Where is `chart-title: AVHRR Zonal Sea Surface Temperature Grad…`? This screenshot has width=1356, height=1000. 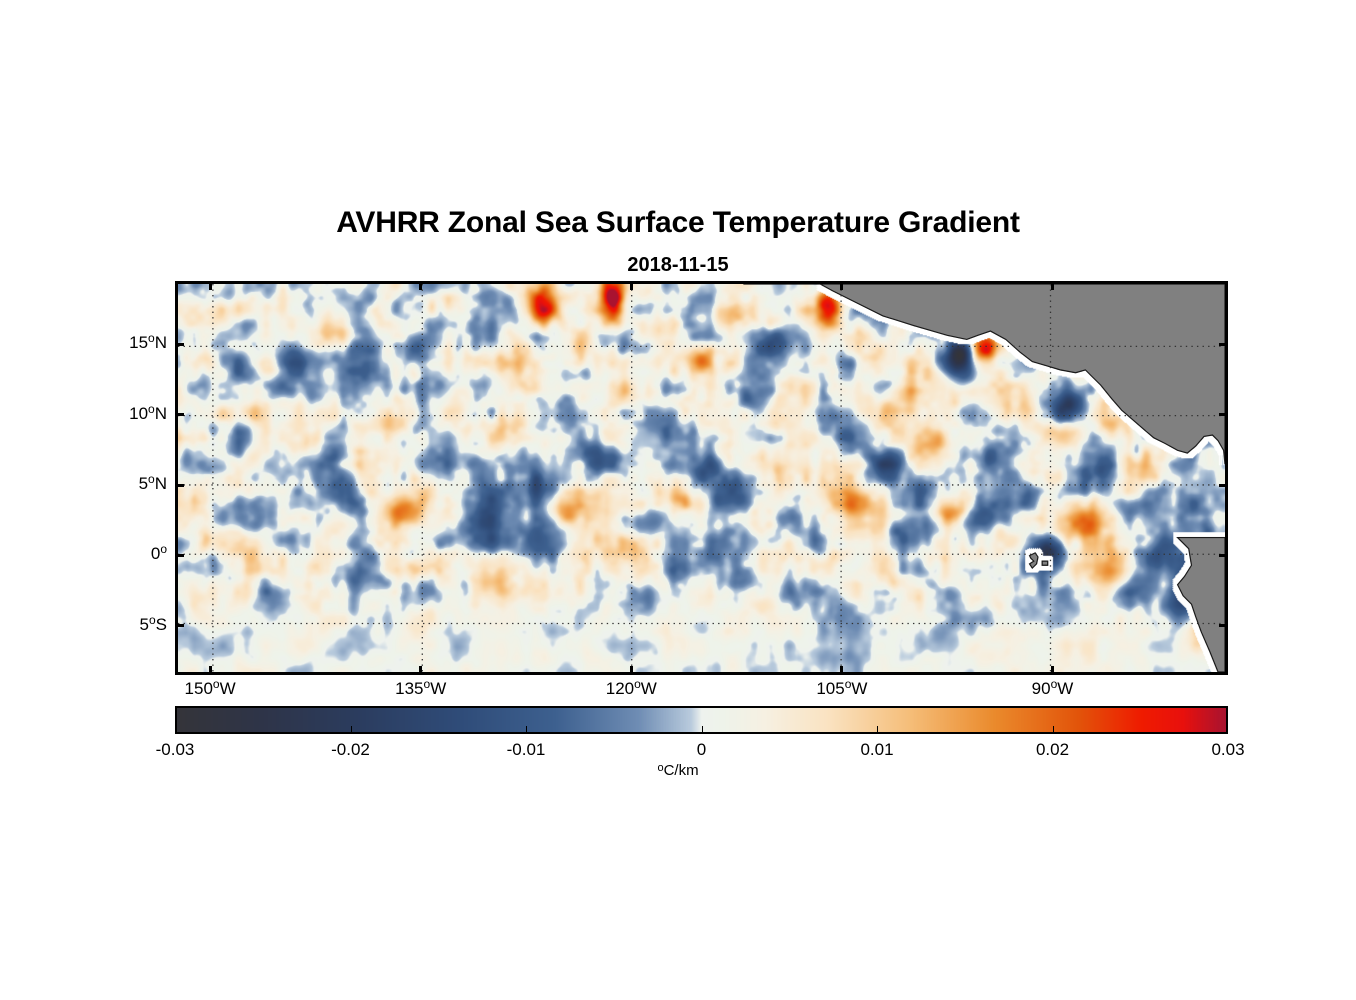
chart-title: AVHRR Zonal Sea Surface Temperature Grad… is located at coordinates (678, 222).